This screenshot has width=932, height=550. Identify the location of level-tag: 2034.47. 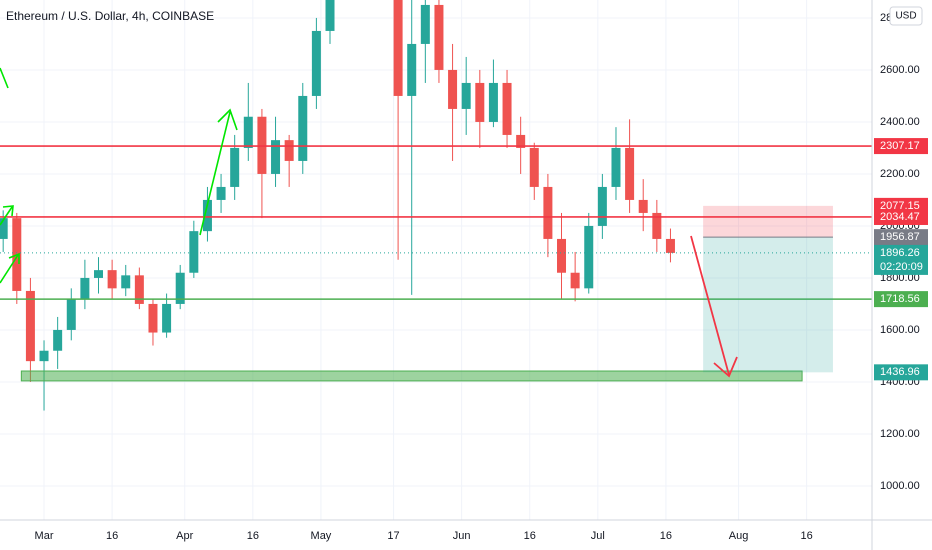
(900, 217).